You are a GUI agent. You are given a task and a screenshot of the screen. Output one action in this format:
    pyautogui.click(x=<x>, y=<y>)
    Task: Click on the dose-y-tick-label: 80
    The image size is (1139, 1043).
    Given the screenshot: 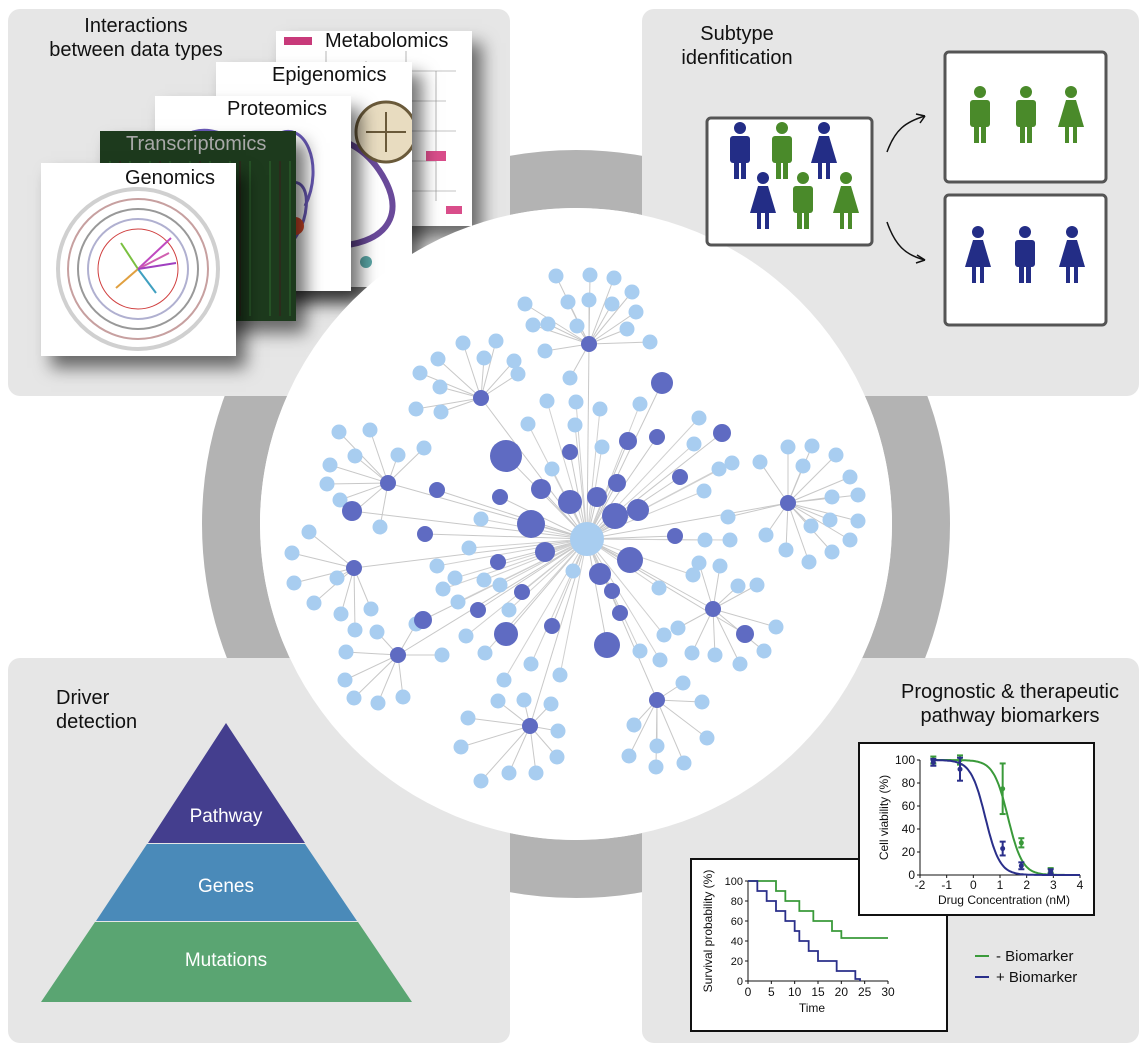 What is the action you would take?
    pyautogui.click(x=909, y=783)
    